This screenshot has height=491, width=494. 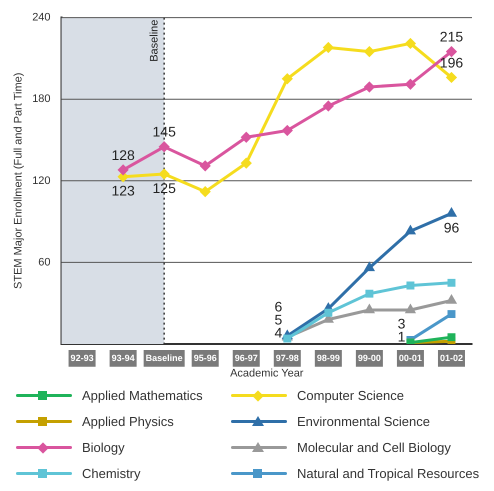 What do you see at coordinates (452, 227) in the screenshot?
I see `data-label: 96` at bounding box center [452, 227].